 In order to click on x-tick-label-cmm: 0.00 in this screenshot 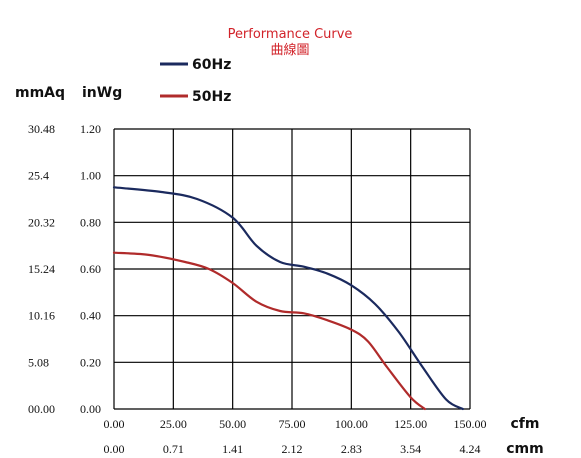, I will do `click(114, 449)`.